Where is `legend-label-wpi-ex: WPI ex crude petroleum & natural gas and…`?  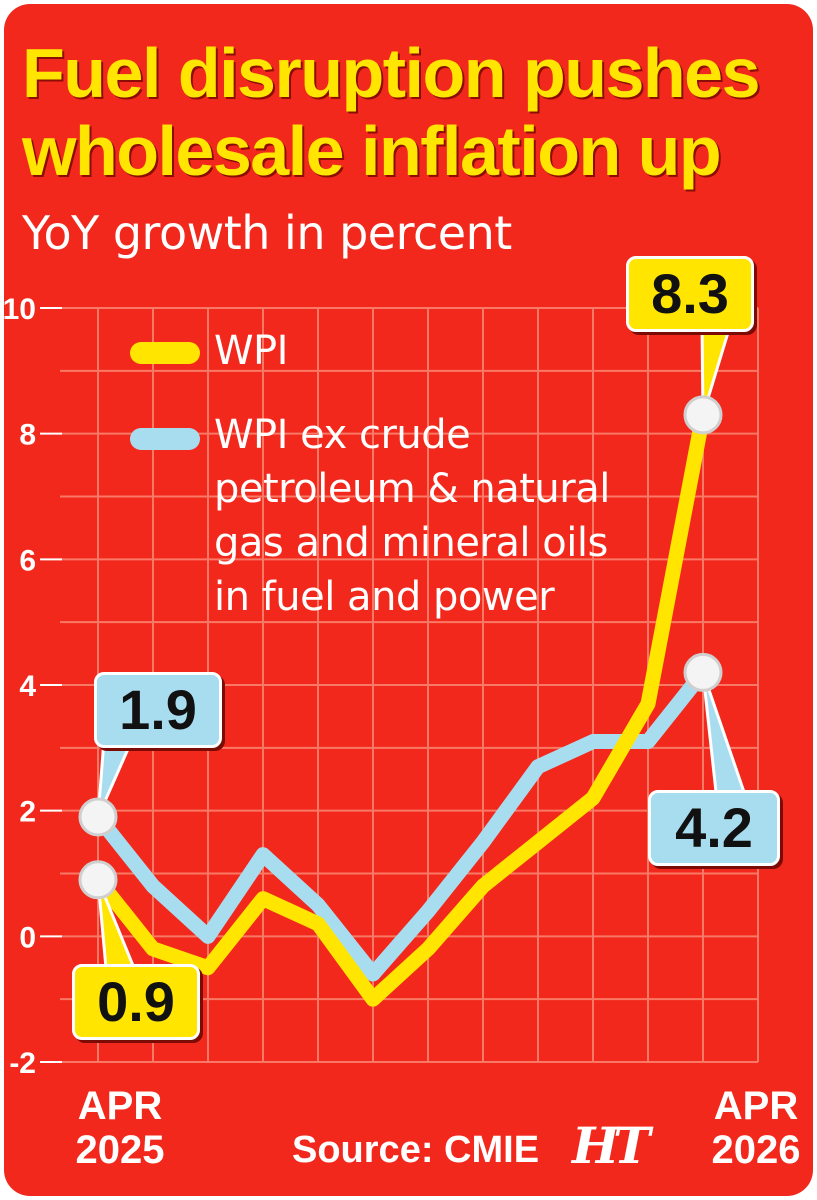
legend-label-wpi-ex: WPI ex crude petroleum & natural gas and… is located at coordinates (412, 516).